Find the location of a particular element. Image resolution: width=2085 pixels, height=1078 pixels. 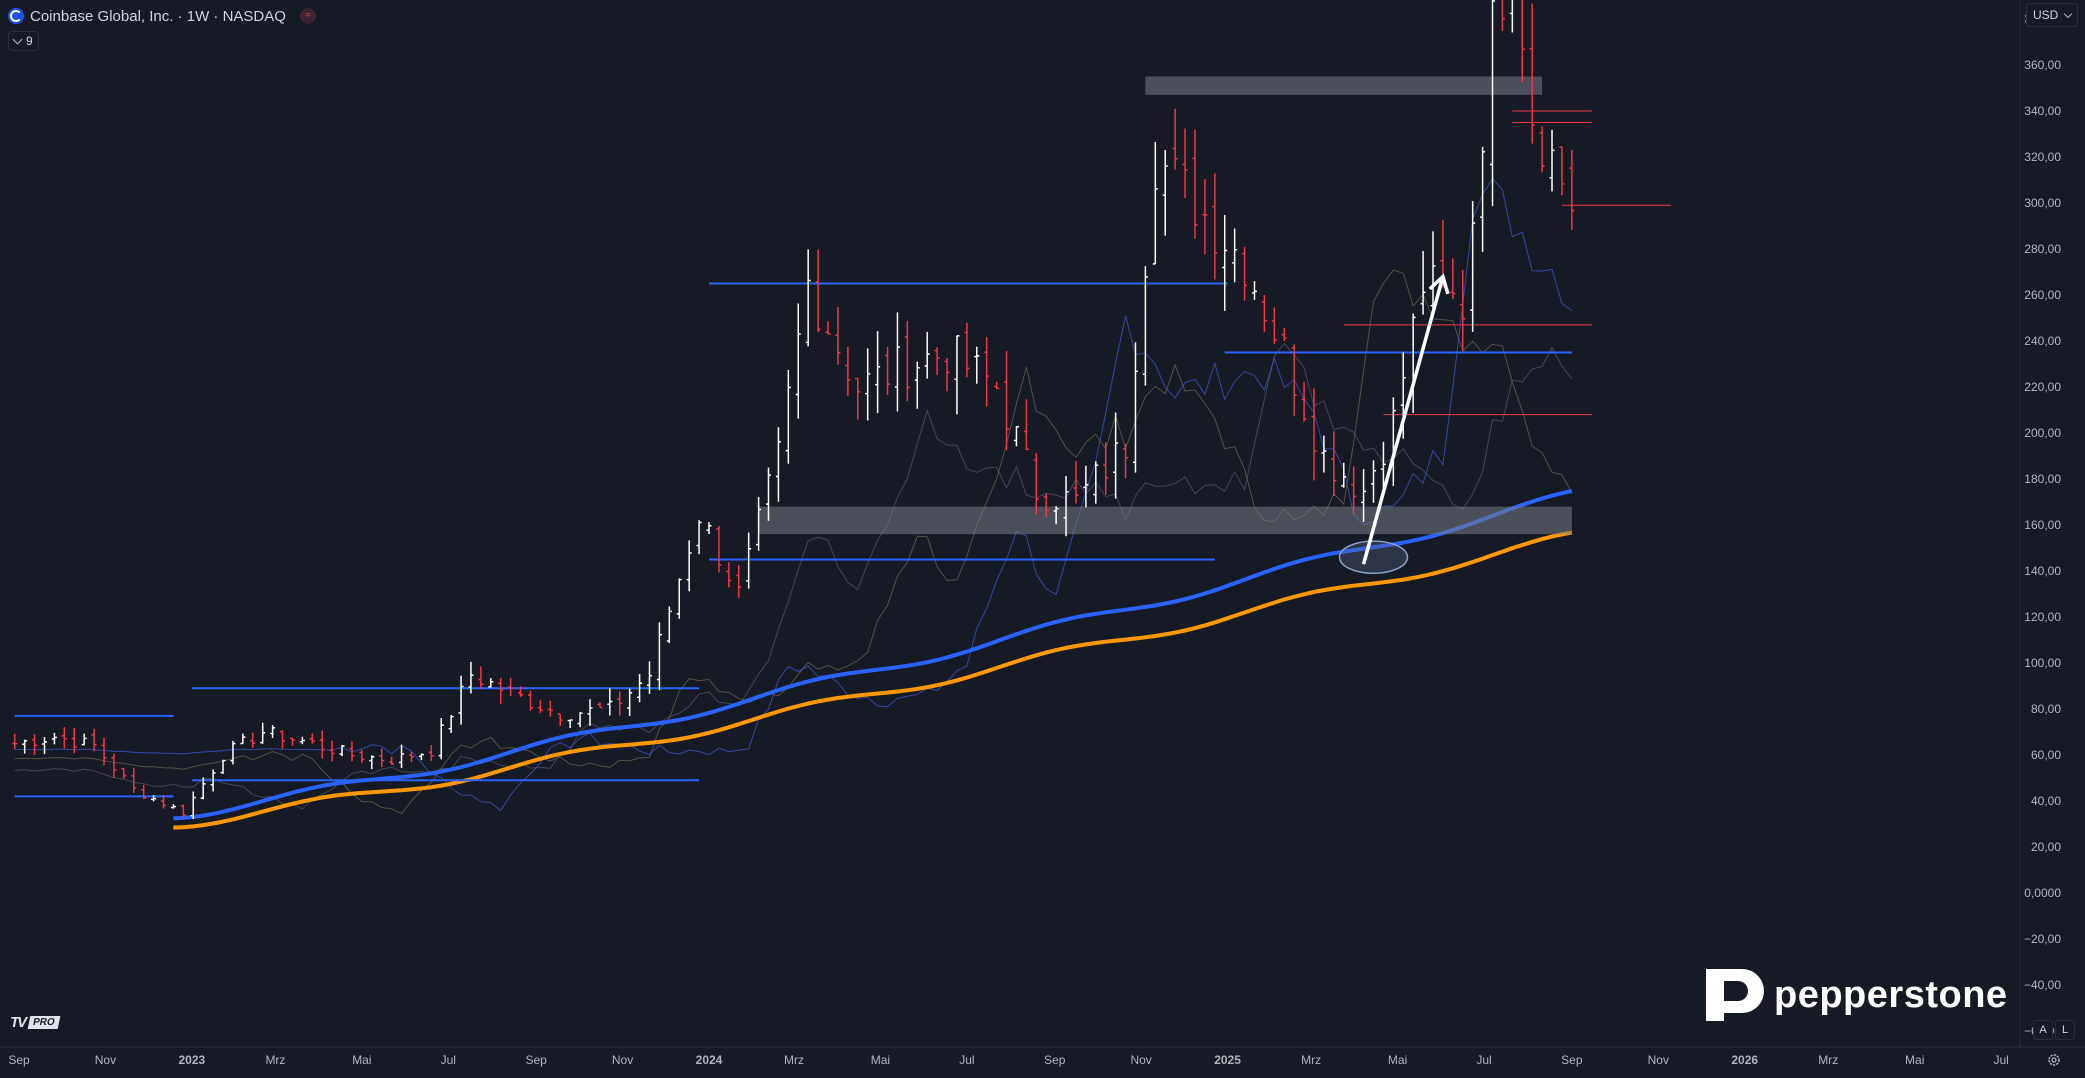

support-zone is located at coordinates (1165, 520).